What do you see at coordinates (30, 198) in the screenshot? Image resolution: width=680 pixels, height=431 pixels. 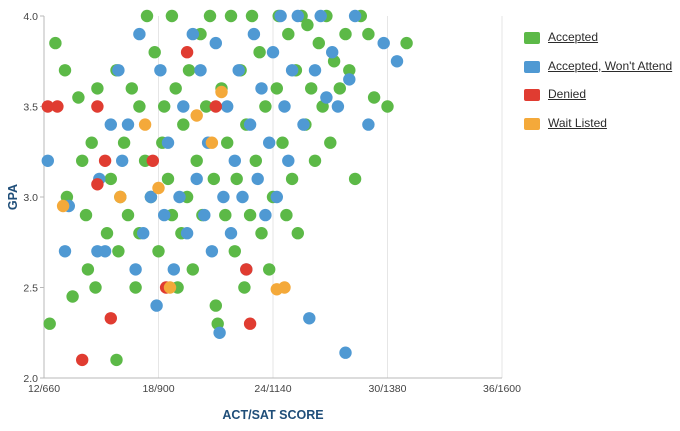 I see `y-tick-label: 3.0` at bounding box center [30, 198].